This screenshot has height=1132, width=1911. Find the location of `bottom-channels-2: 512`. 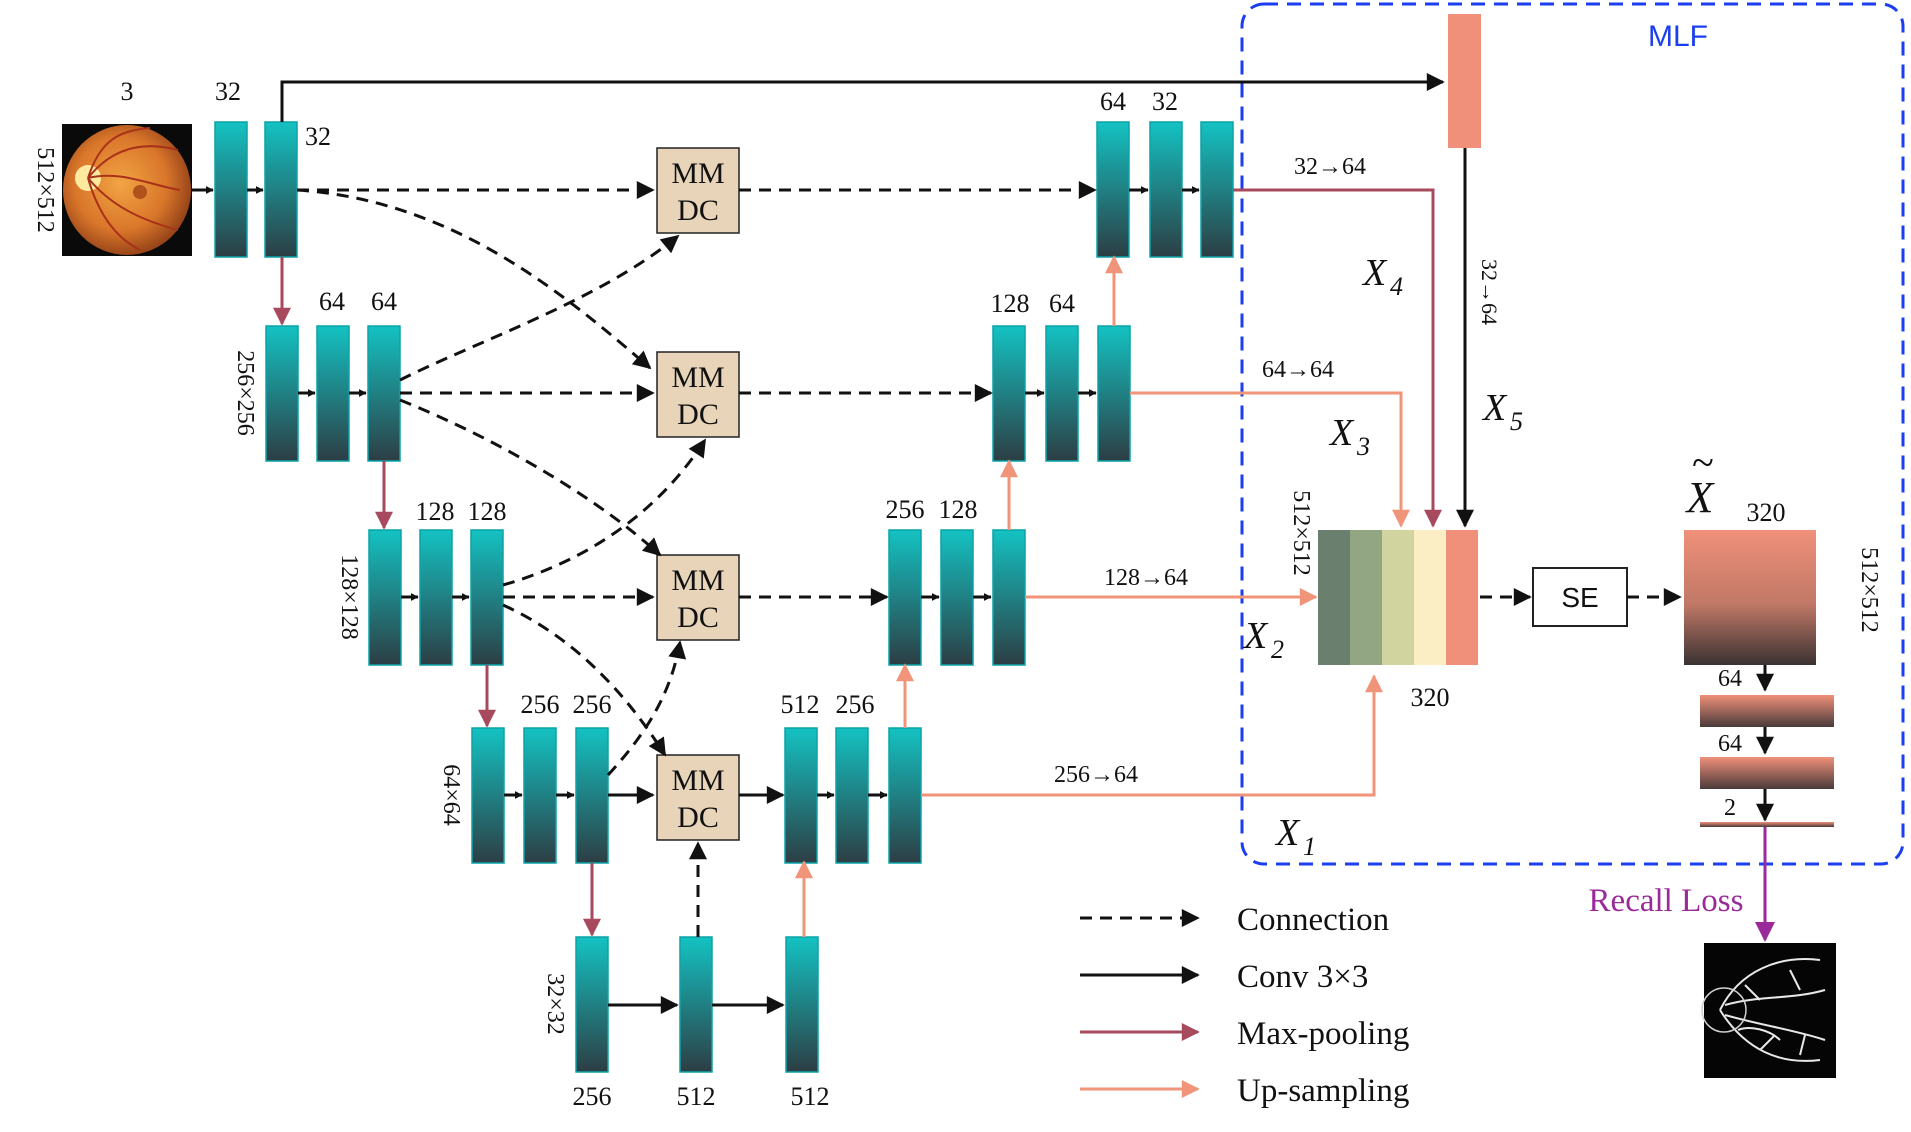

bottom-channels-2: 512 is located at coordinates (696, 1096).